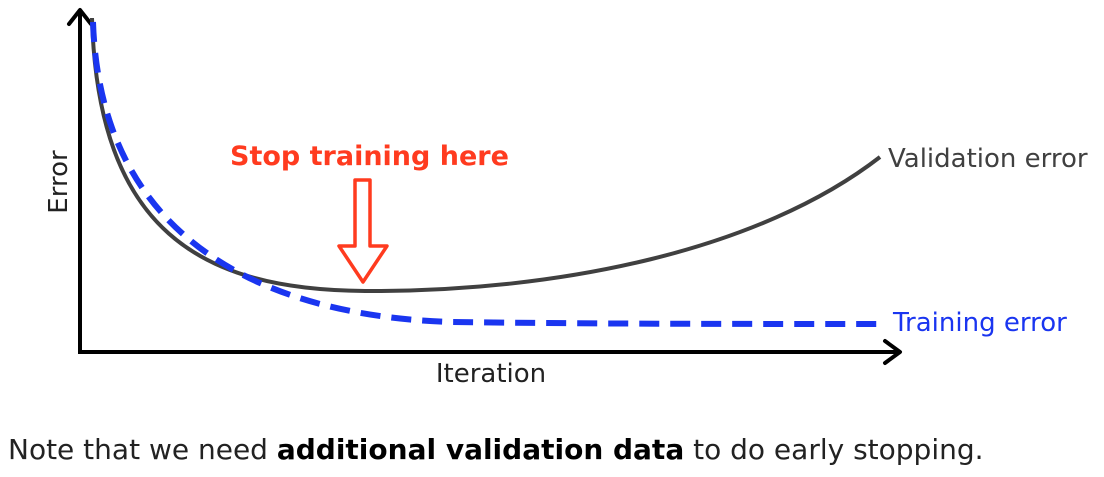 This screenshot has width=1104, height=477. I want to click on note-text-start: Note that we need, so click(142, 449).